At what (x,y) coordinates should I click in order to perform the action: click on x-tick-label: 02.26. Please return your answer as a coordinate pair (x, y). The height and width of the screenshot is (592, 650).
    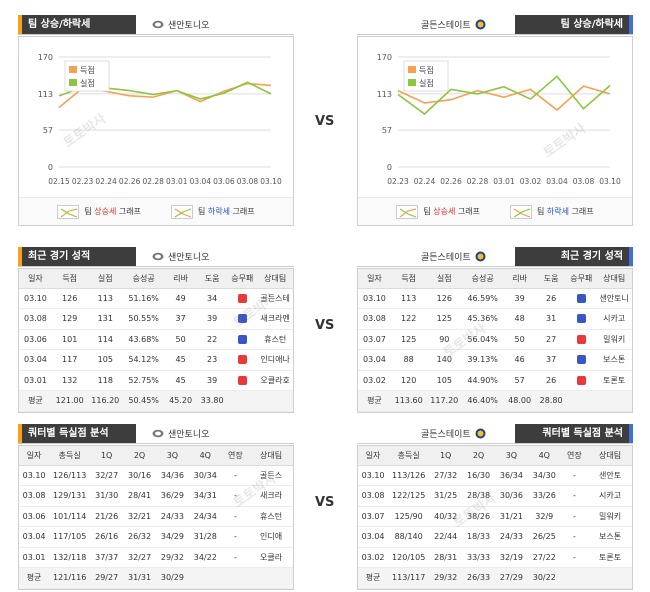
    Looking at the image, I should click on (451, 181).